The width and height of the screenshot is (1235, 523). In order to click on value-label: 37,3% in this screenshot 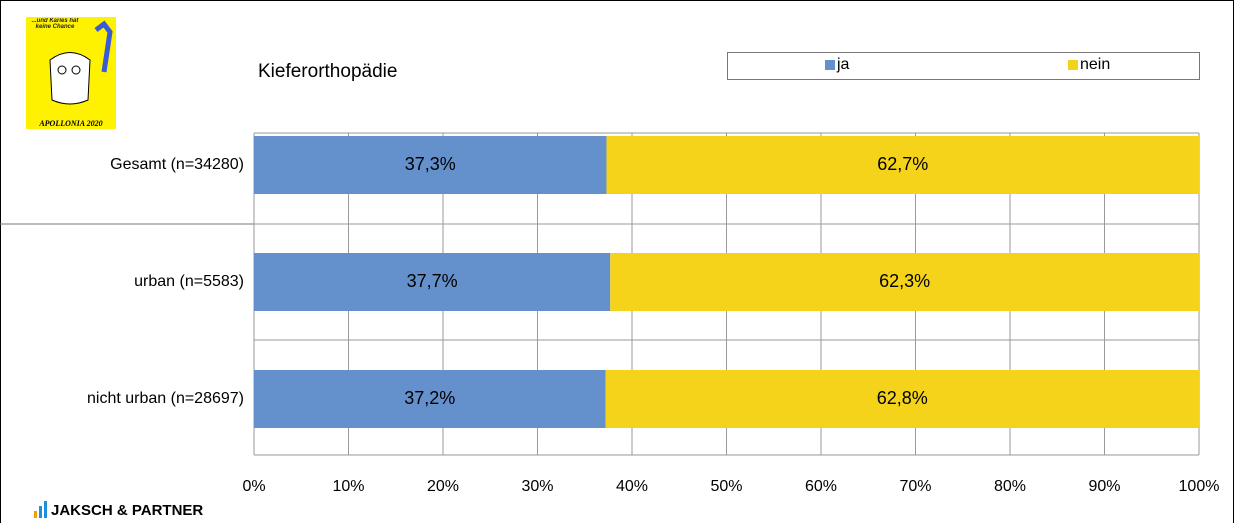, I will do `click(430, 164)`.